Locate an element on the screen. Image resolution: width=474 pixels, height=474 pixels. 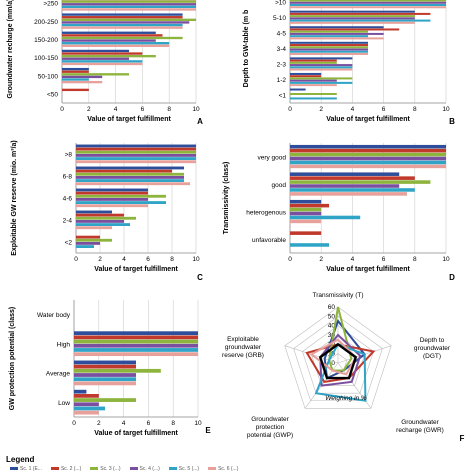
category-label: 3-4 is located at coordinates (282, 49).